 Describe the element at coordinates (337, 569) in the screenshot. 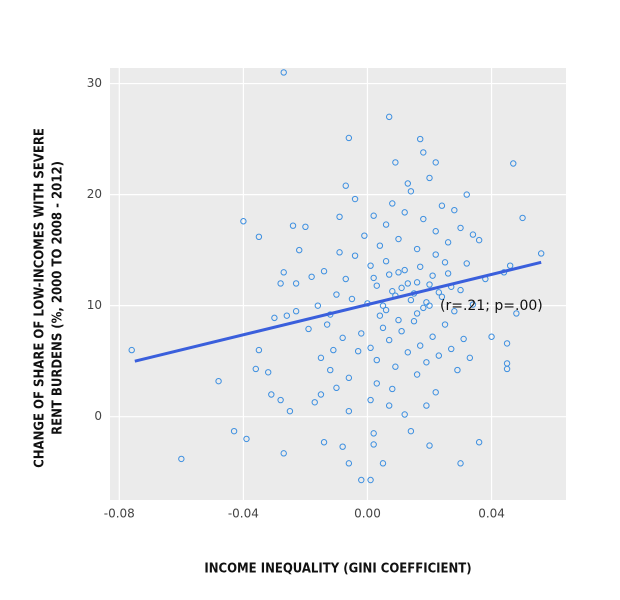

I see `x-axis-label: INCOME INEQUALITY (GINI COEFFICIENT)` at that location.